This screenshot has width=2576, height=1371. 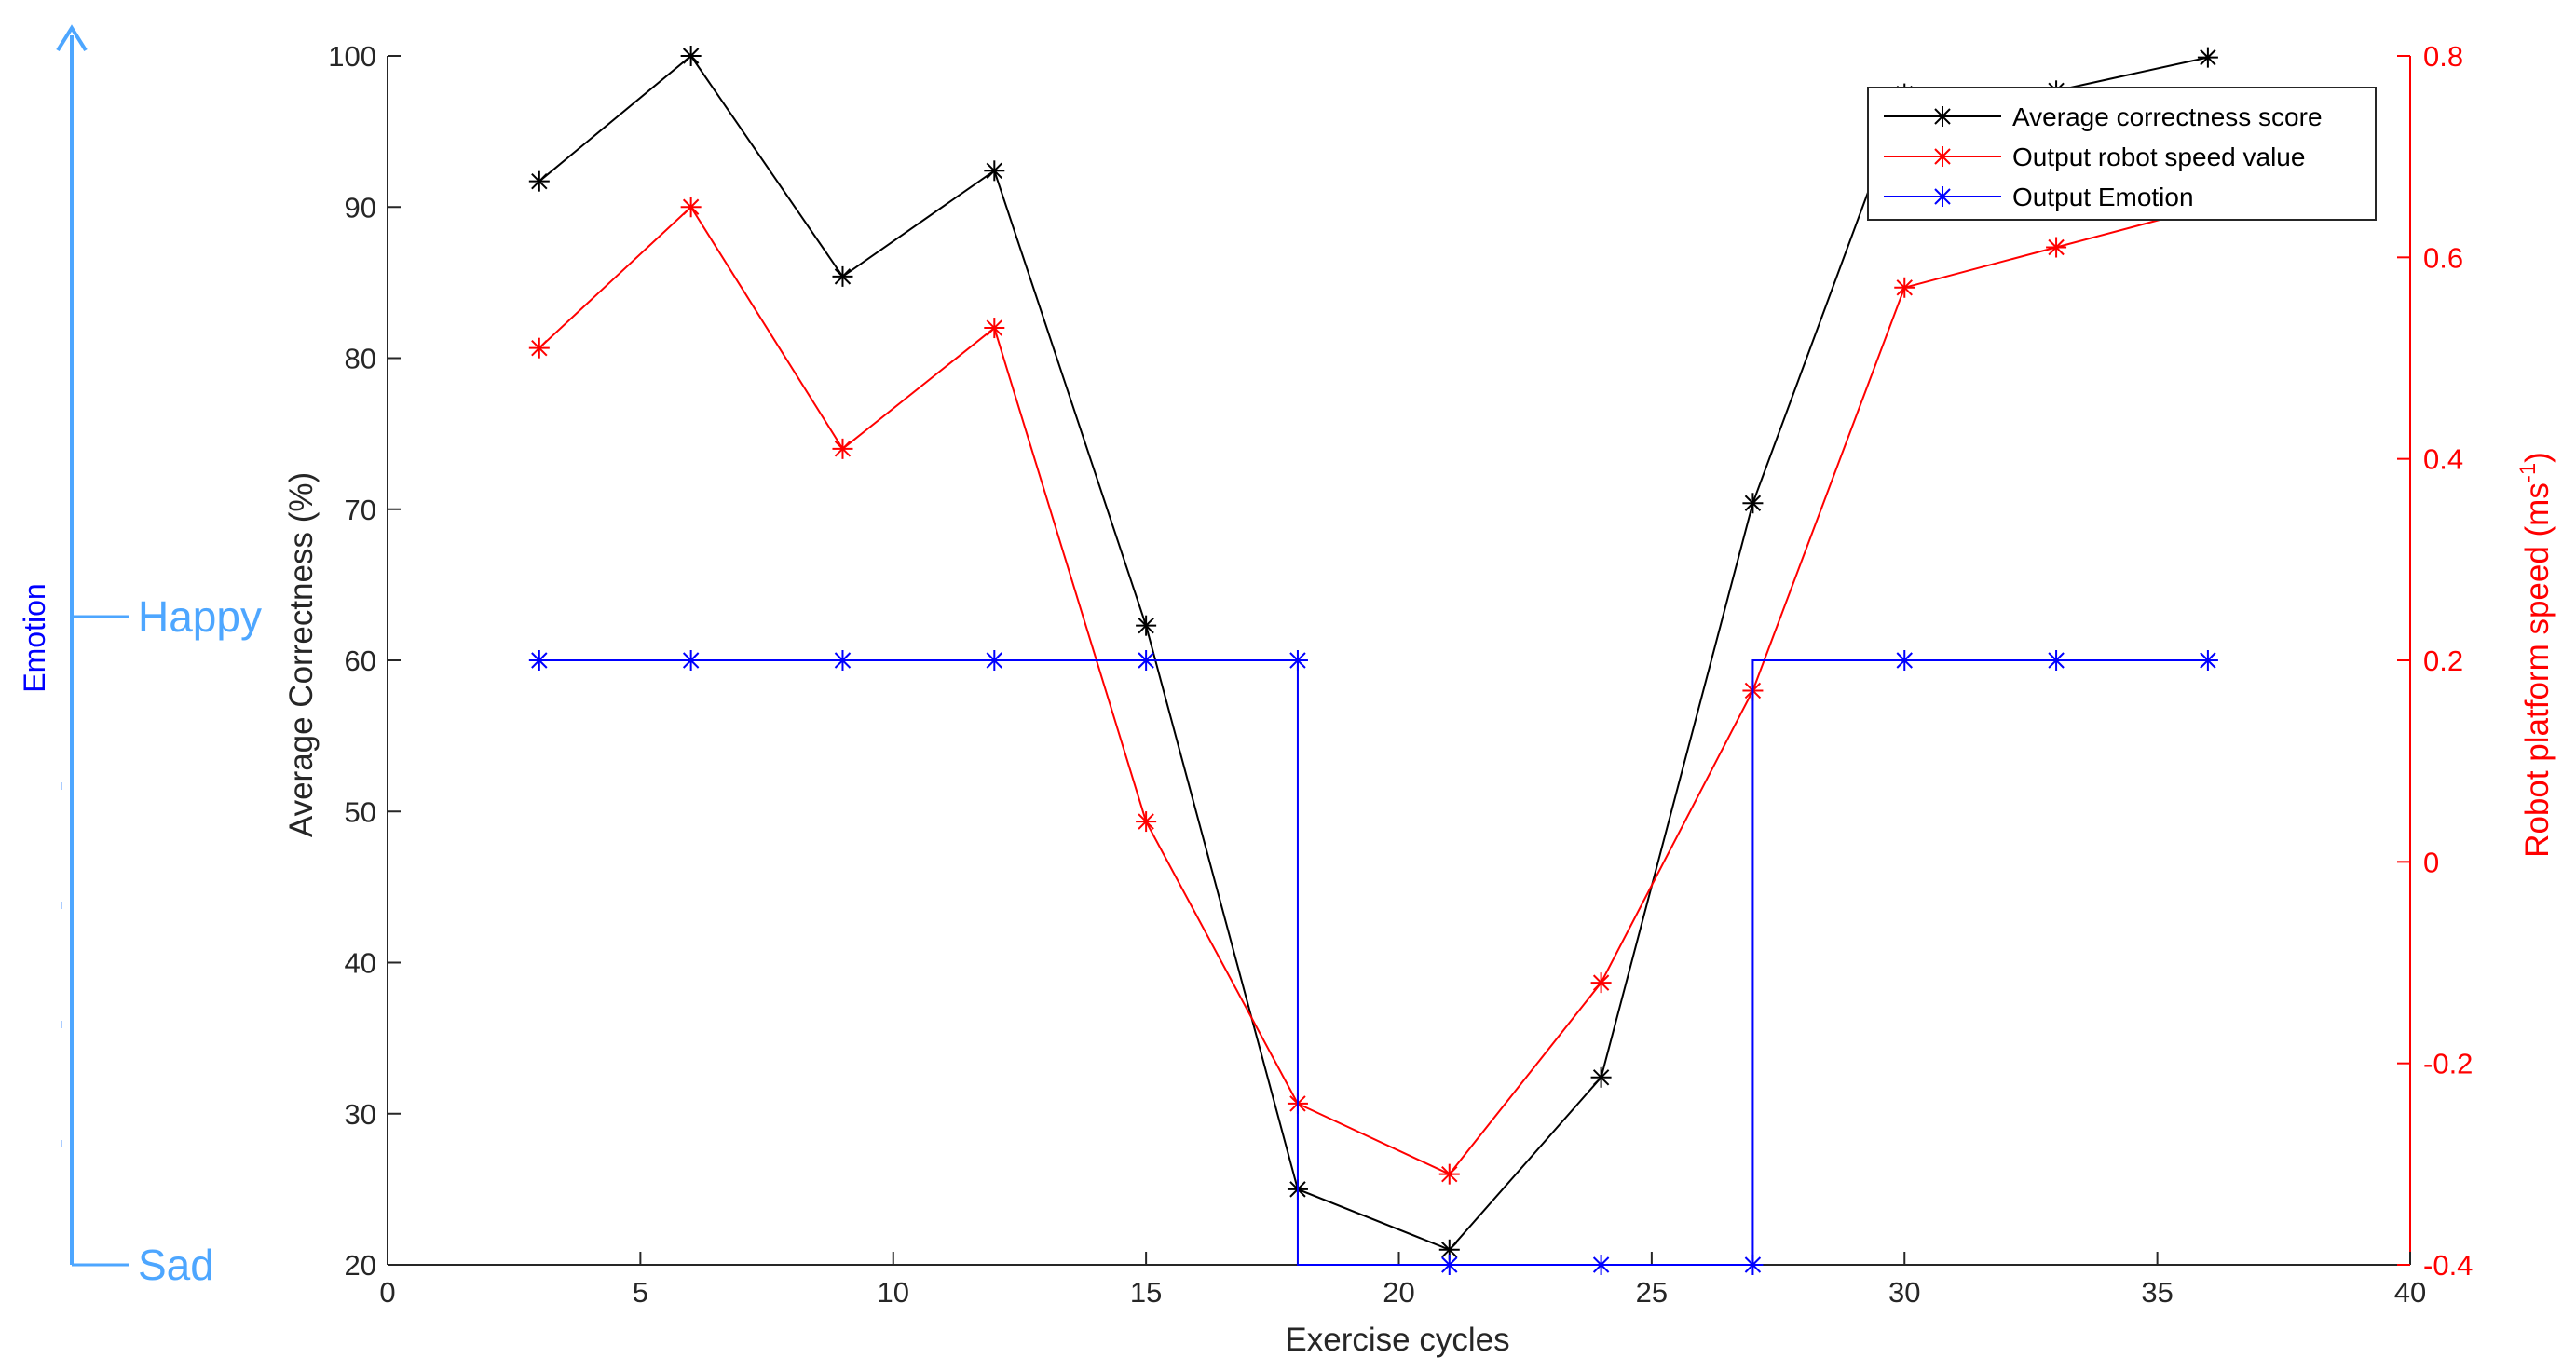 I want to click on legend-entry: Output Emotion, so click(x=2039, y=197).